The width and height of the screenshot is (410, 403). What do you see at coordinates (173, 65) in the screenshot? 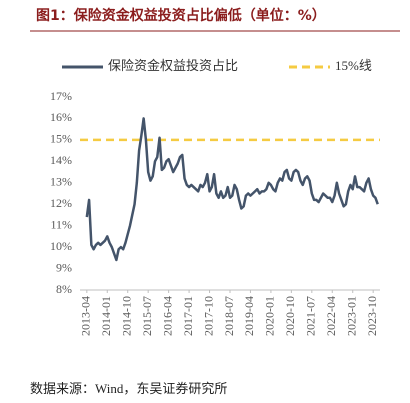
I see `legend-label: 保险资金权益投资占比` at bounding box center [173, 65].